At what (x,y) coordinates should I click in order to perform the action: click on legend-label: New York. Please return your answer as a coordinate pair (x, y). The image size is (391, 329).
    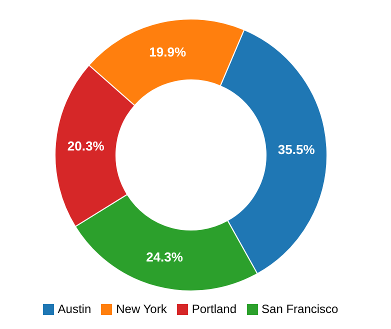
    Looking at the image, I should click on (141, 309).